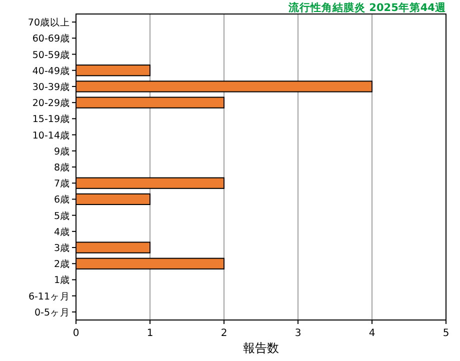  Describe the element at coordinates (367, 7) in the screenshot. I see `chart-title: 流行性角結膜炎 2025年第44週` at that location.